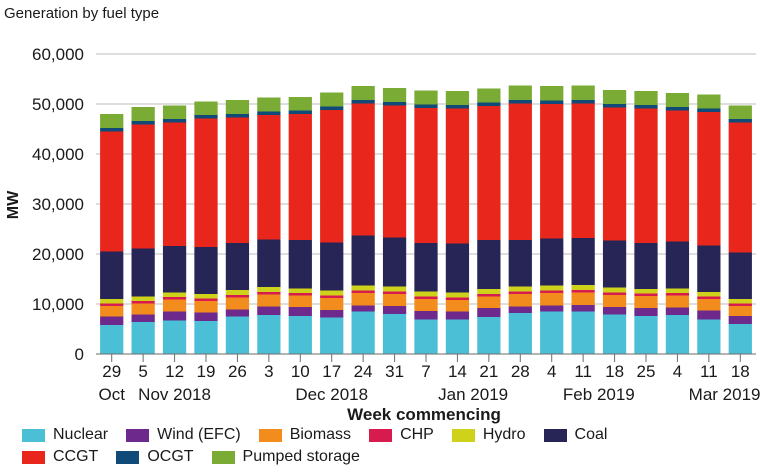  Describe the element at coordinates (614, 371) in the screenshot. I see `x-tick-label: 18` at that location.